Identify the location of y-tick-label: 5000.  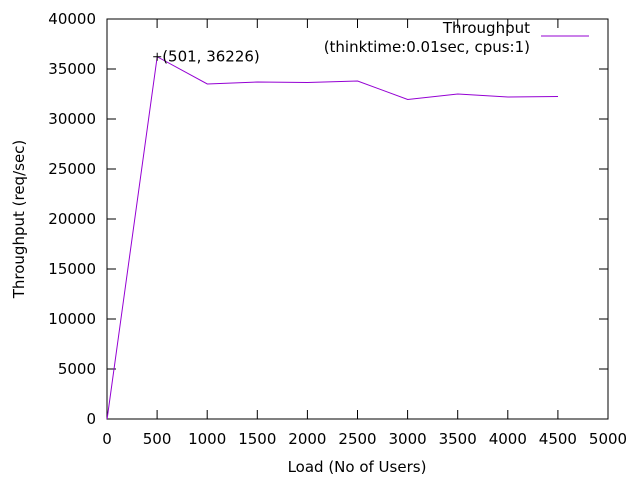
(77, 369).